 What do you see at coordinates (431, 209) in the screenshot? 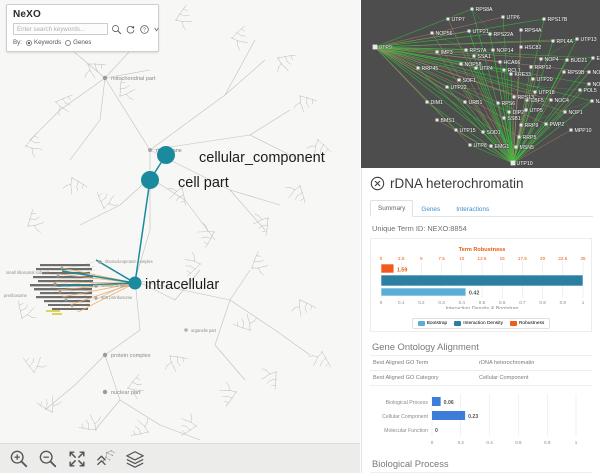
I see `tab-genes: Genes` at bounding box center [431, 209].